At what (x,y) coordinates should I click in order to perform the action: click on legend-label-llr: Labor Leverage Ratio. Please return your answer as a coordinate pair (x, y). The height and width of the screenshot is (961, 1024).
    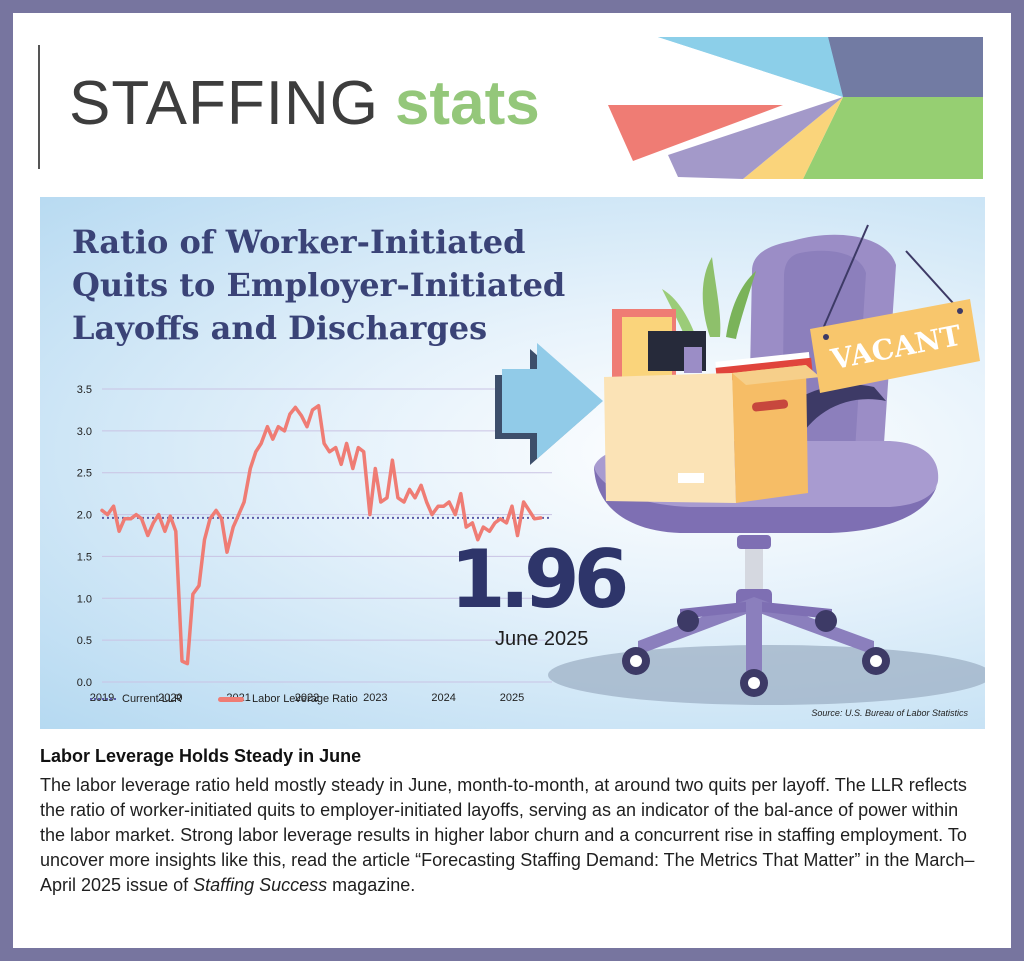
    Looking at the image, I should click on (305, 699).